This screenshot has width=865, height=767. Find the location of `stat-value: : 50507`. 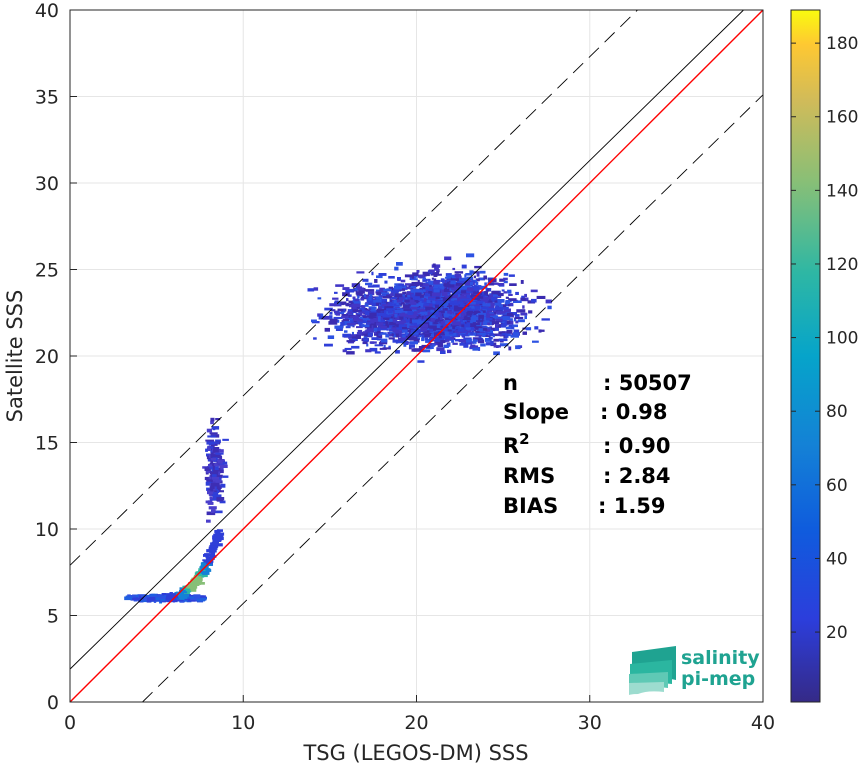

stat-value: : 50507 is located at coordinates (647, 383).